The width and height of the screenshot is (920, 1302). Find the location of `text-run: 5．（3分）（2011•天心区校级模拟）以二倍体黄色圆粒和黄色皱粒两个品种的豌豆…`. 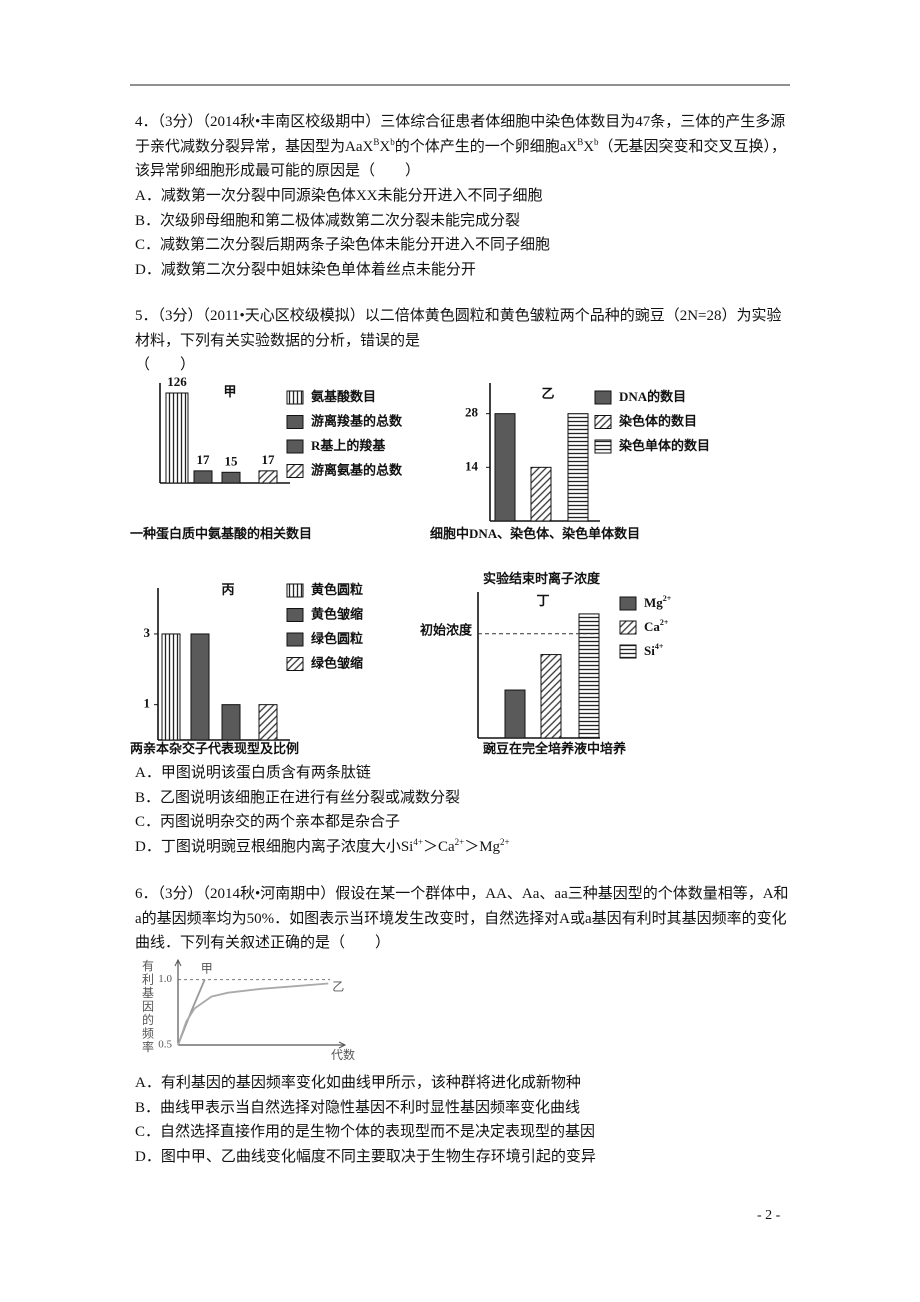

text-run: 5．（3分）（2011•天心区校级模拟）以二倍体黄色圆粒和黄色皱粒两个品种的豌豆… is located at coordinates (458, 328).